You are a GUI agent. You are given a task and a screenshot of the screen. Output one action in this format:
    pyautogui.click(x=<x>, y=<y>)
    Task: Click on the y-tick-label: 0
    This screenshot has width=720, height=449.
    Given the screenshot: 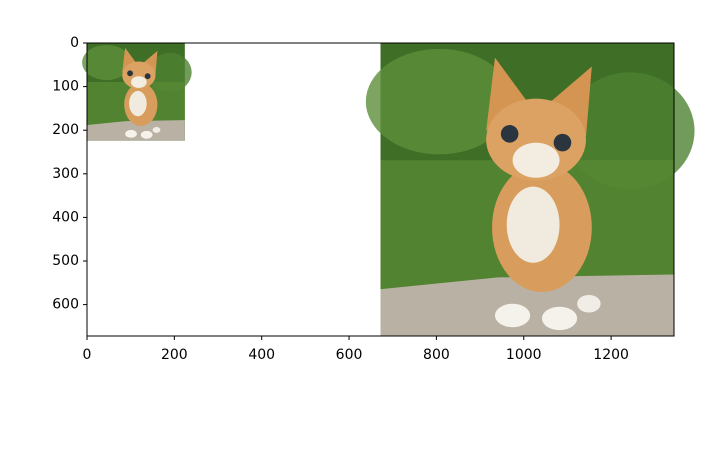 What is the action you would take?
    pyautogui.click(x=74, y=43)
    